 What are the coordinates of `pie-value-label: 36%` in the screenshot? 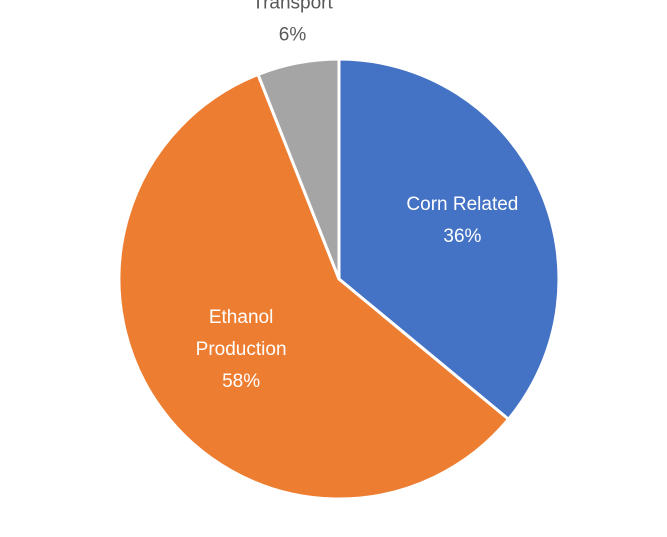 It's located at (462, 236).